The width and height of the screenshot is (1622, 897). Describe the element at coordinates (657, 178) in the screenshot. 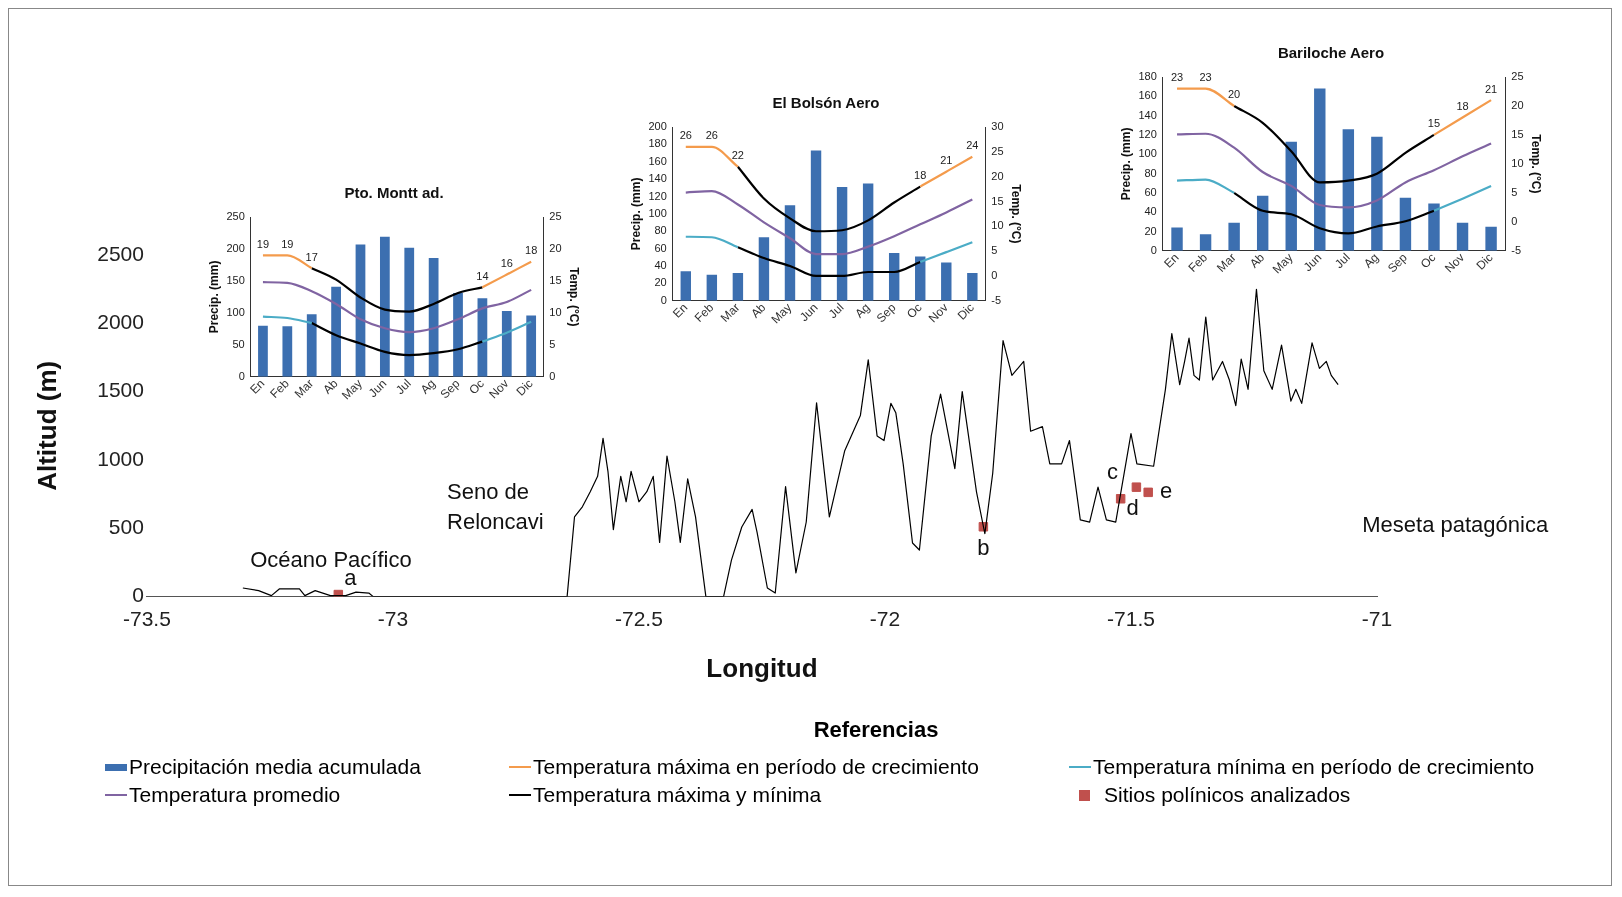

I see `y-tick-label: 140` at that location.